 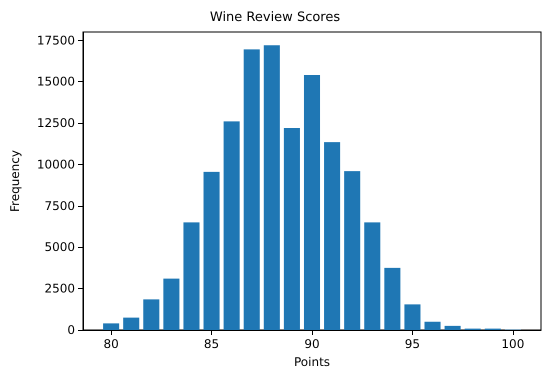 I want to click on x-axis-title: Points, so click(x=312, y=362).